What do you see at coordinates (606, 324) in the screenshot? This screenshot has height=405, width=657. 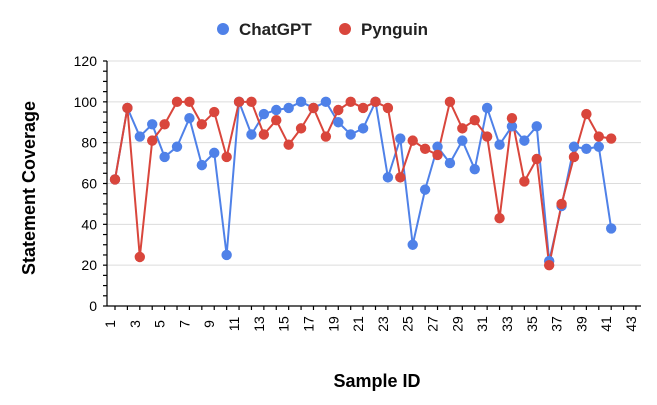 I see `x-tick-label-41: 41` at bounding box center [606, 324].